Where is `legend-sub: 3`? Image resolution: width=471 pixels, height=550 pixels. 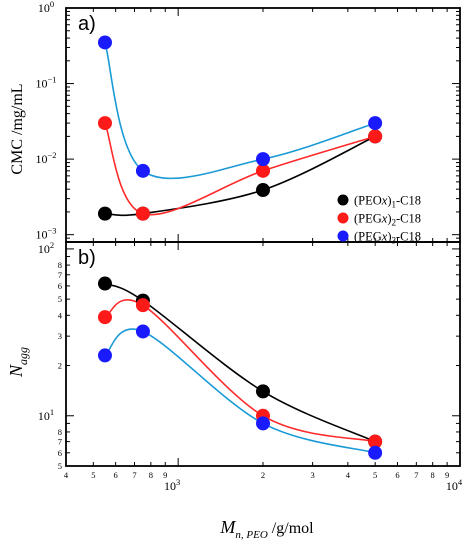 legend-sub: 3 is located at coordinates (394, 241).